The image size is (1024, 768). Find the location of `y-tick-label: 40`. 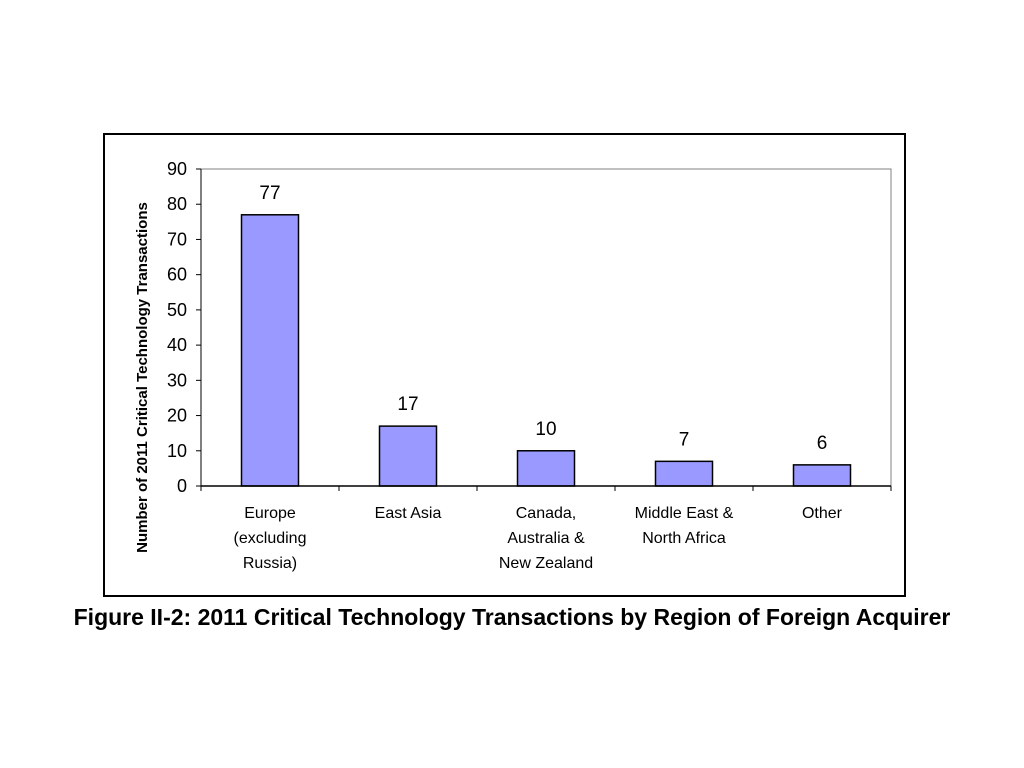

y-tick-label: 40 is located at coordinates (177, 345).